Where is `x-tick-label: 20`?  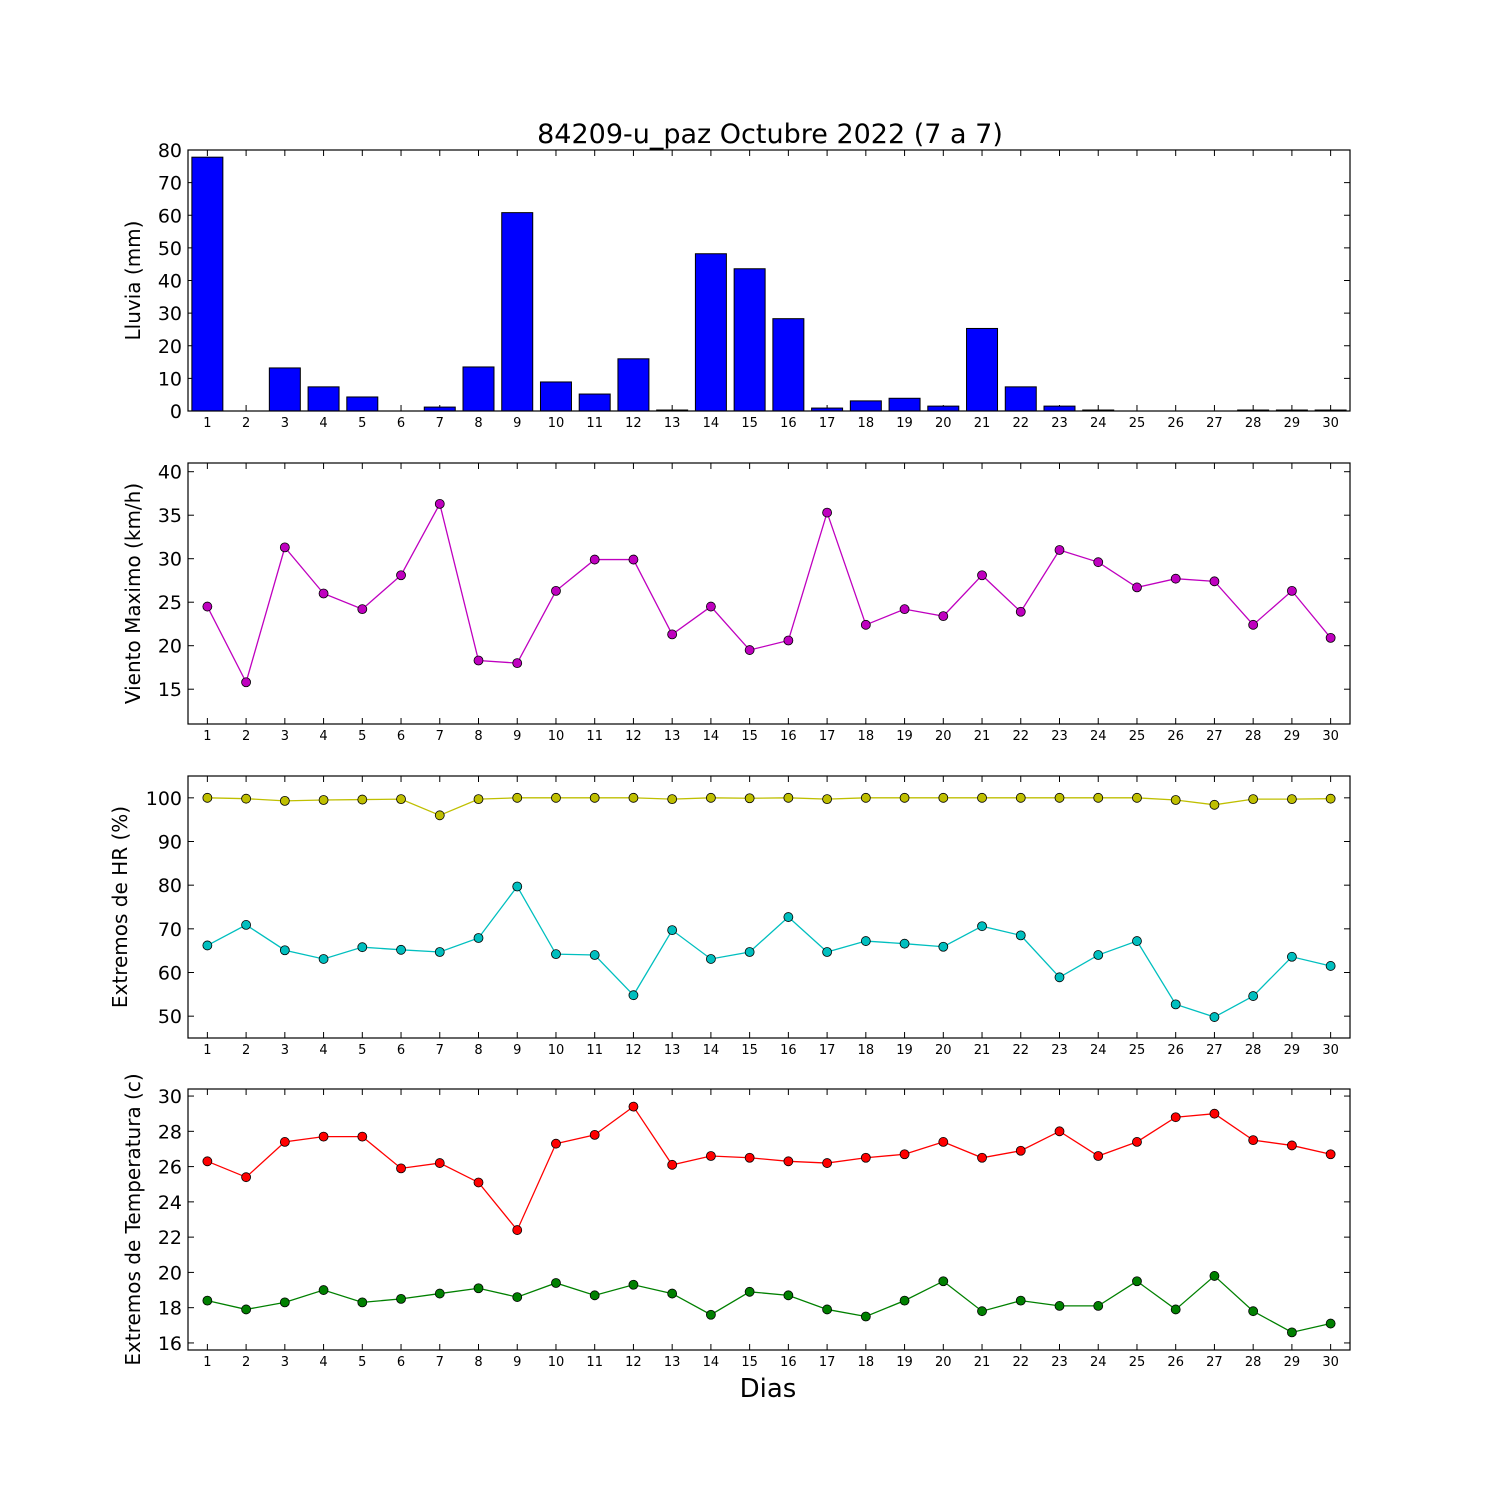 x-tick-label: 20 is located at coordinates (943, 736).